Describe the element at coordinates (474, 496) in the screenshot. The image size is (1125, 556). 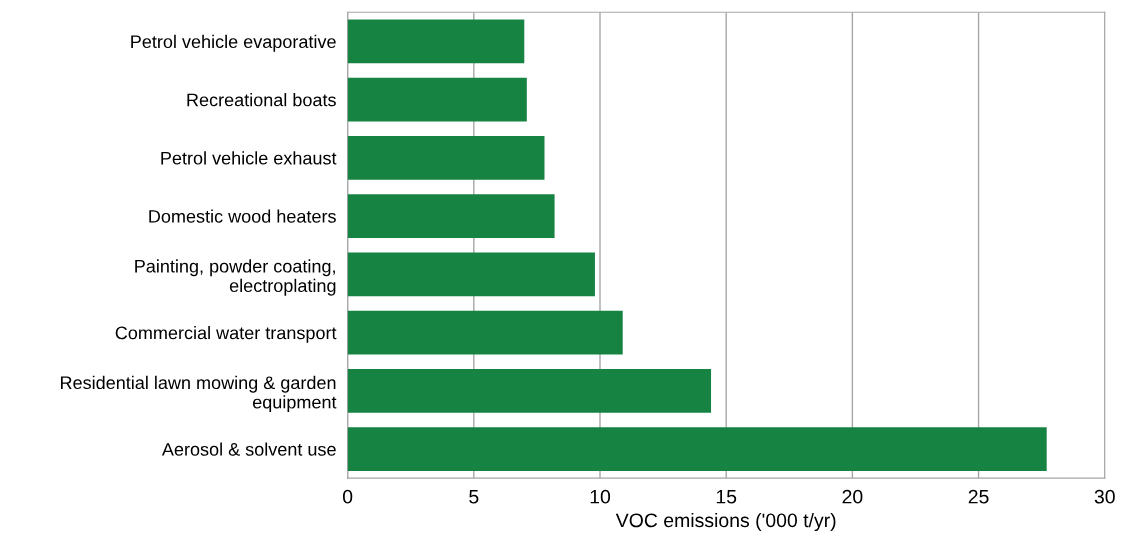
I see `x-tick-label: 5` at that location.